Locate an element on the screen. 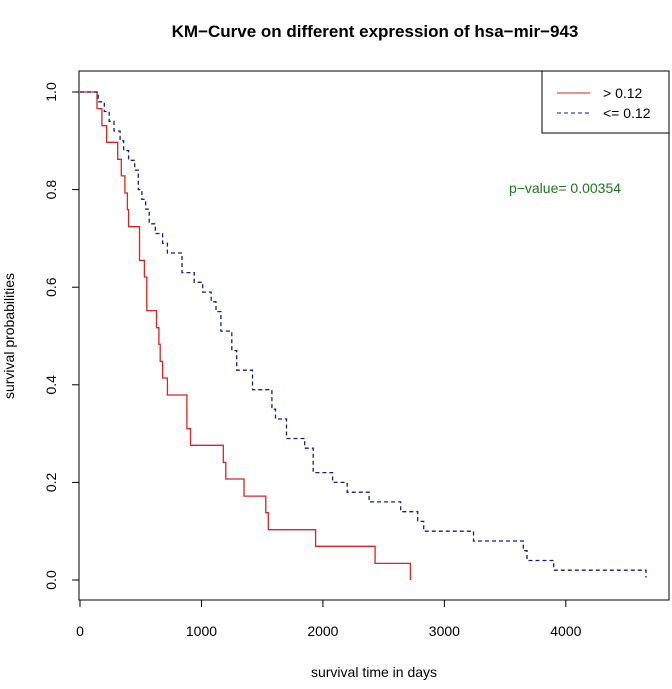 The width and height of the screenshot is (672, 689). y-tick-label-3: 0.6 is located at coordinates (51, 287).